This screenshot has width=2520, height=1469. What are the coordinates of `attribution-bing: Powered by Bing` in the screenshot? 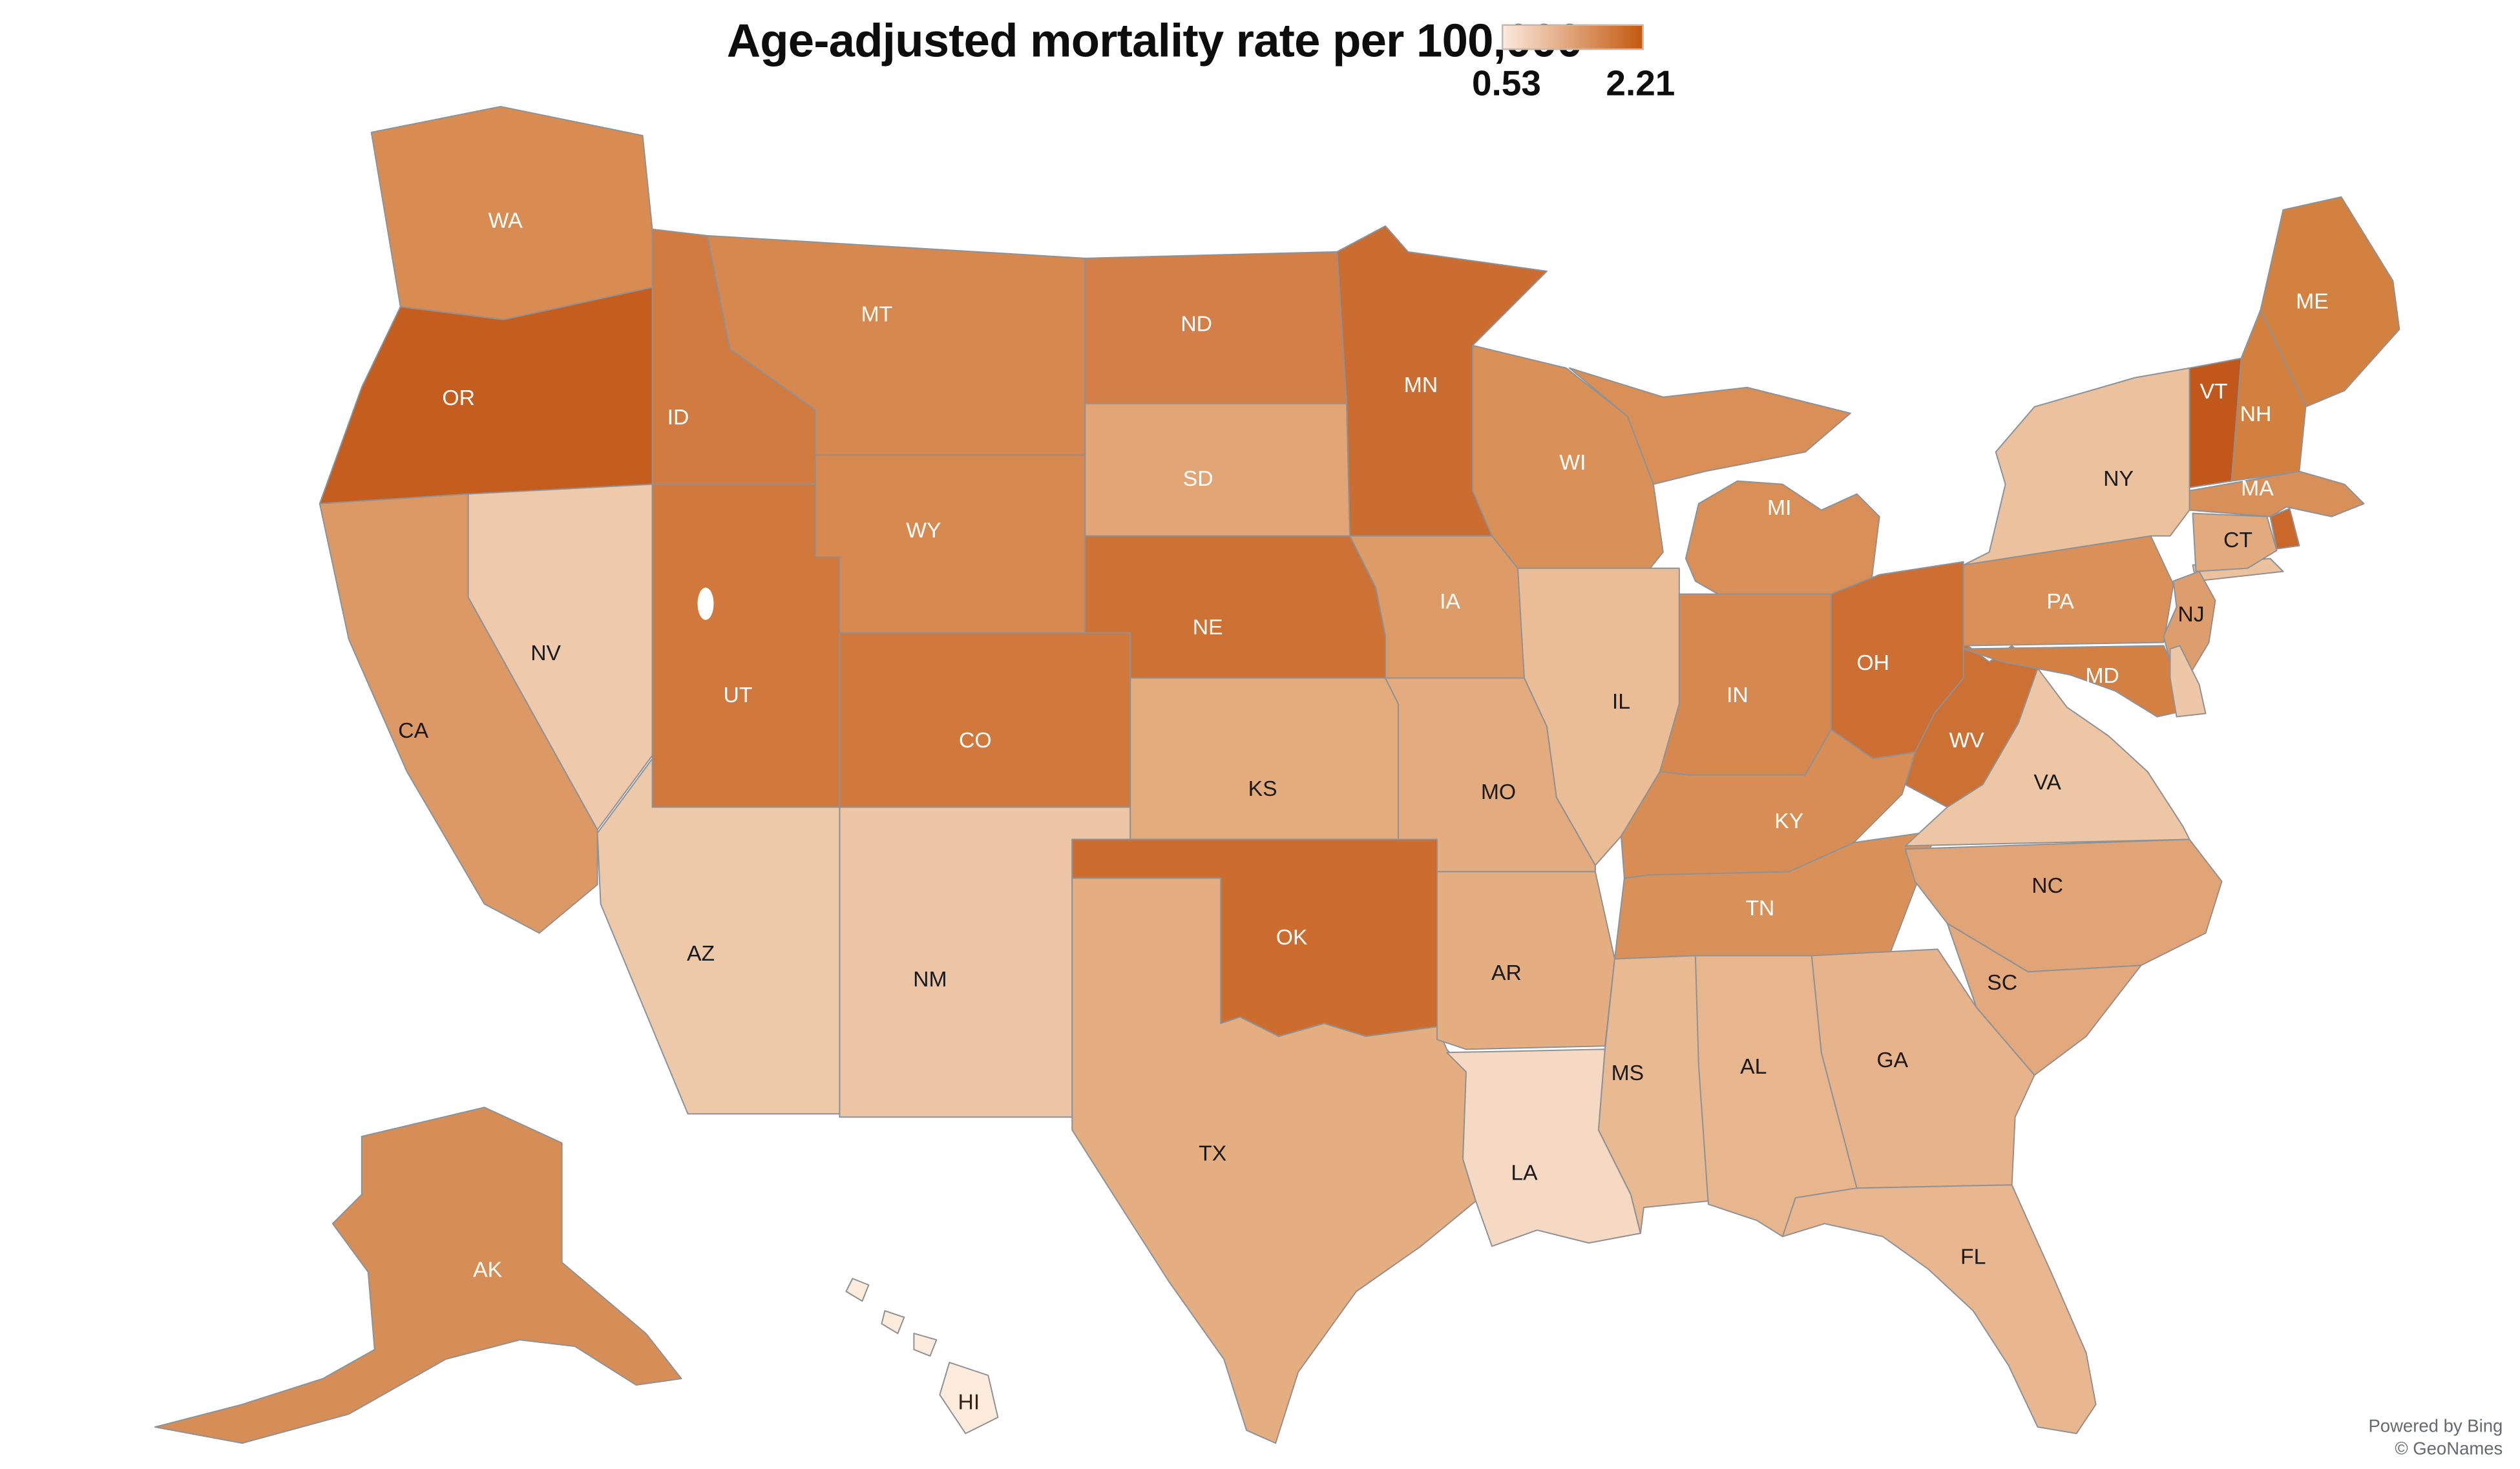 It's located at (2436, 1427).